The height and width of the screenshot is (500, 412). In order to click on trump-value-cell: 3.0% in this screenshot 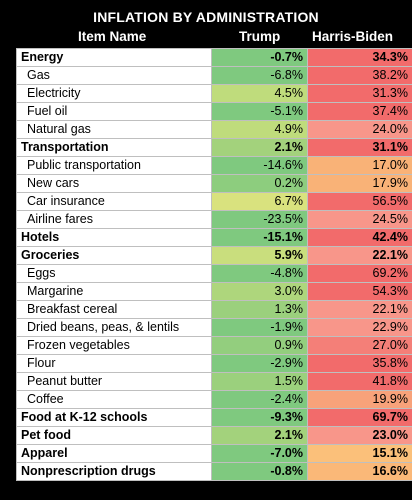, I will do `click(259, 291)`.